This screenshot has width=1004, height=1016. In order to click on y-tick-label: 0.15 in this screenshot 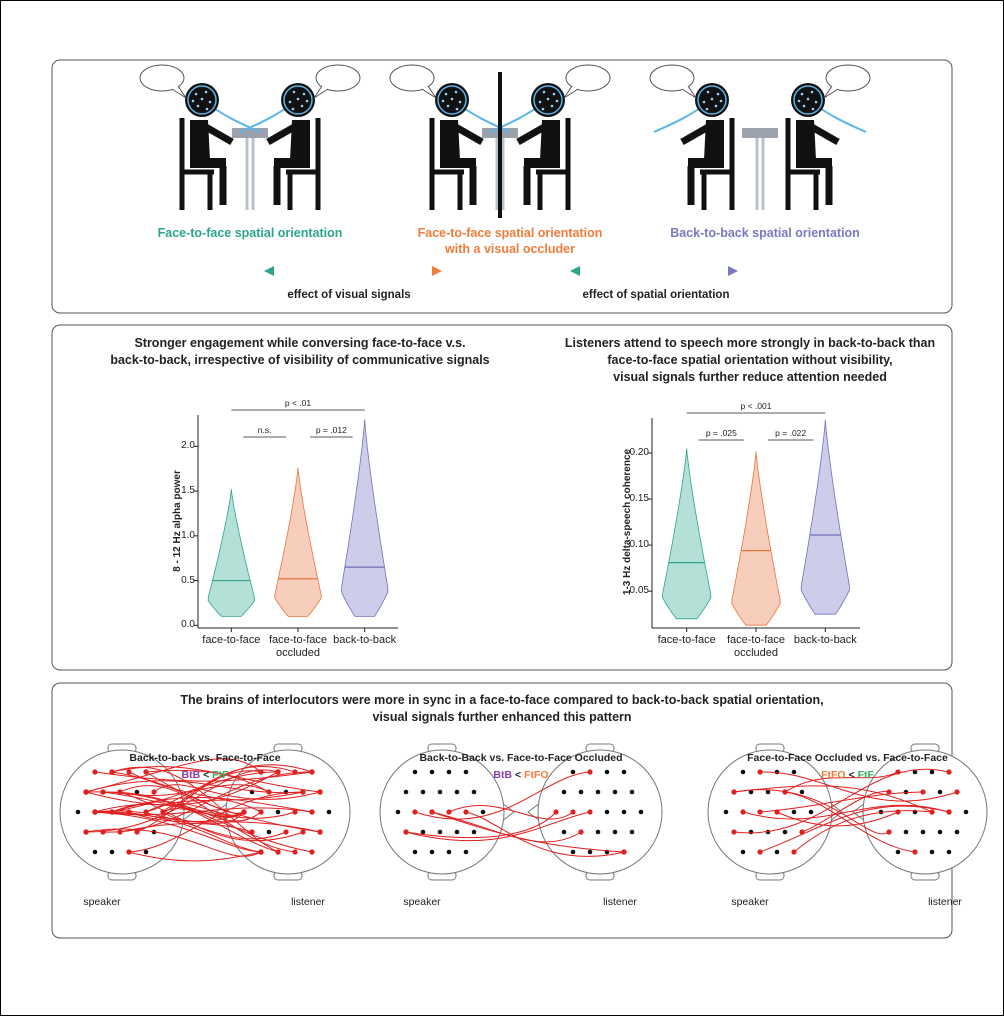, I will do `click(639, 499)`.